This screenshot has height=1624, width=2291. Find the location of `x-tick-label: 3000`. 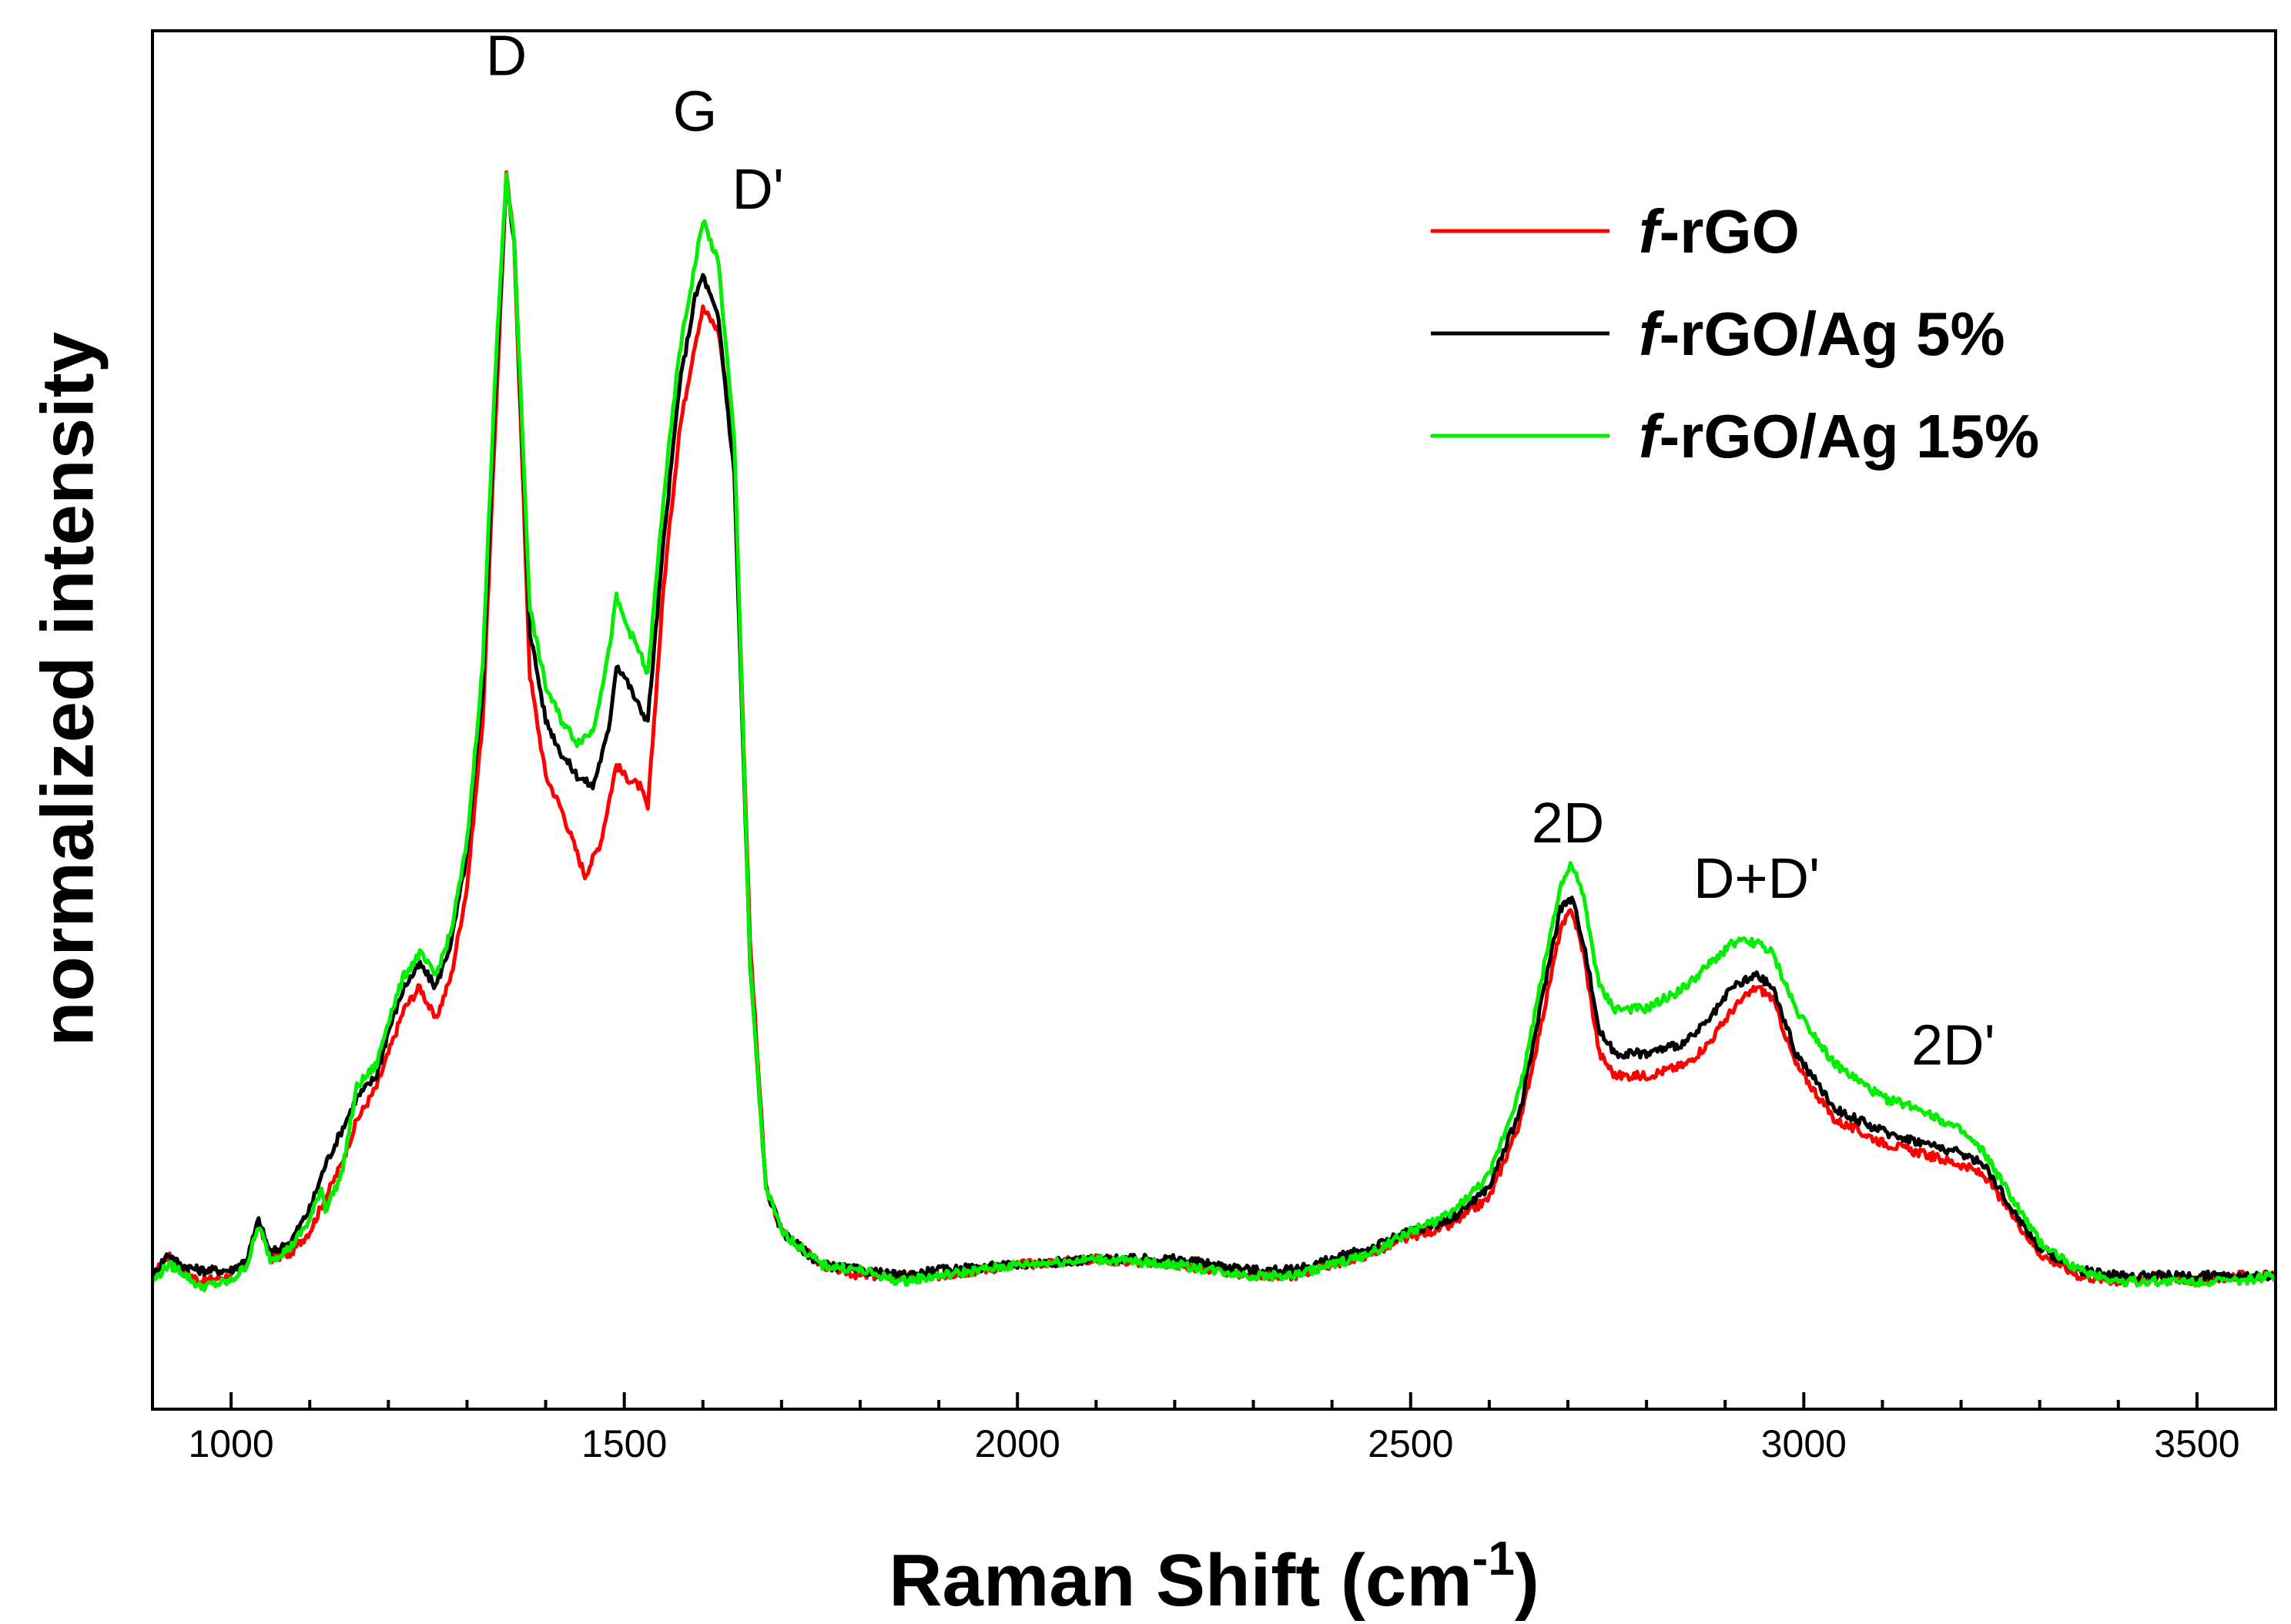

x-tick-label: 3000 is located at coordinates (1804, 1443).